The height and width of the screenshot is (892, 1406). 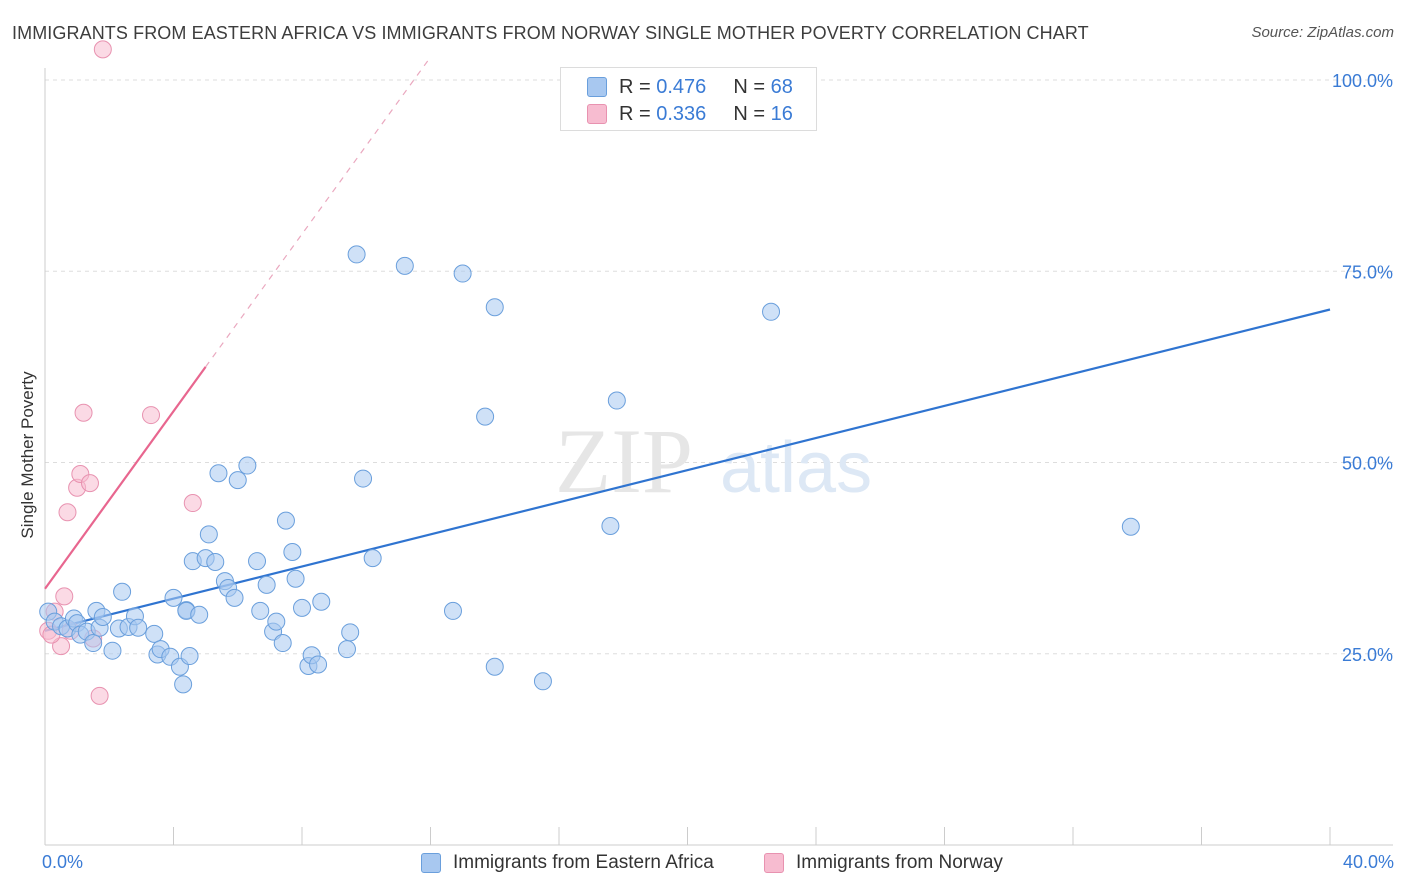 I want to click on series-legend-norway: Immigrants from Norway, so click(x=883, y=863).